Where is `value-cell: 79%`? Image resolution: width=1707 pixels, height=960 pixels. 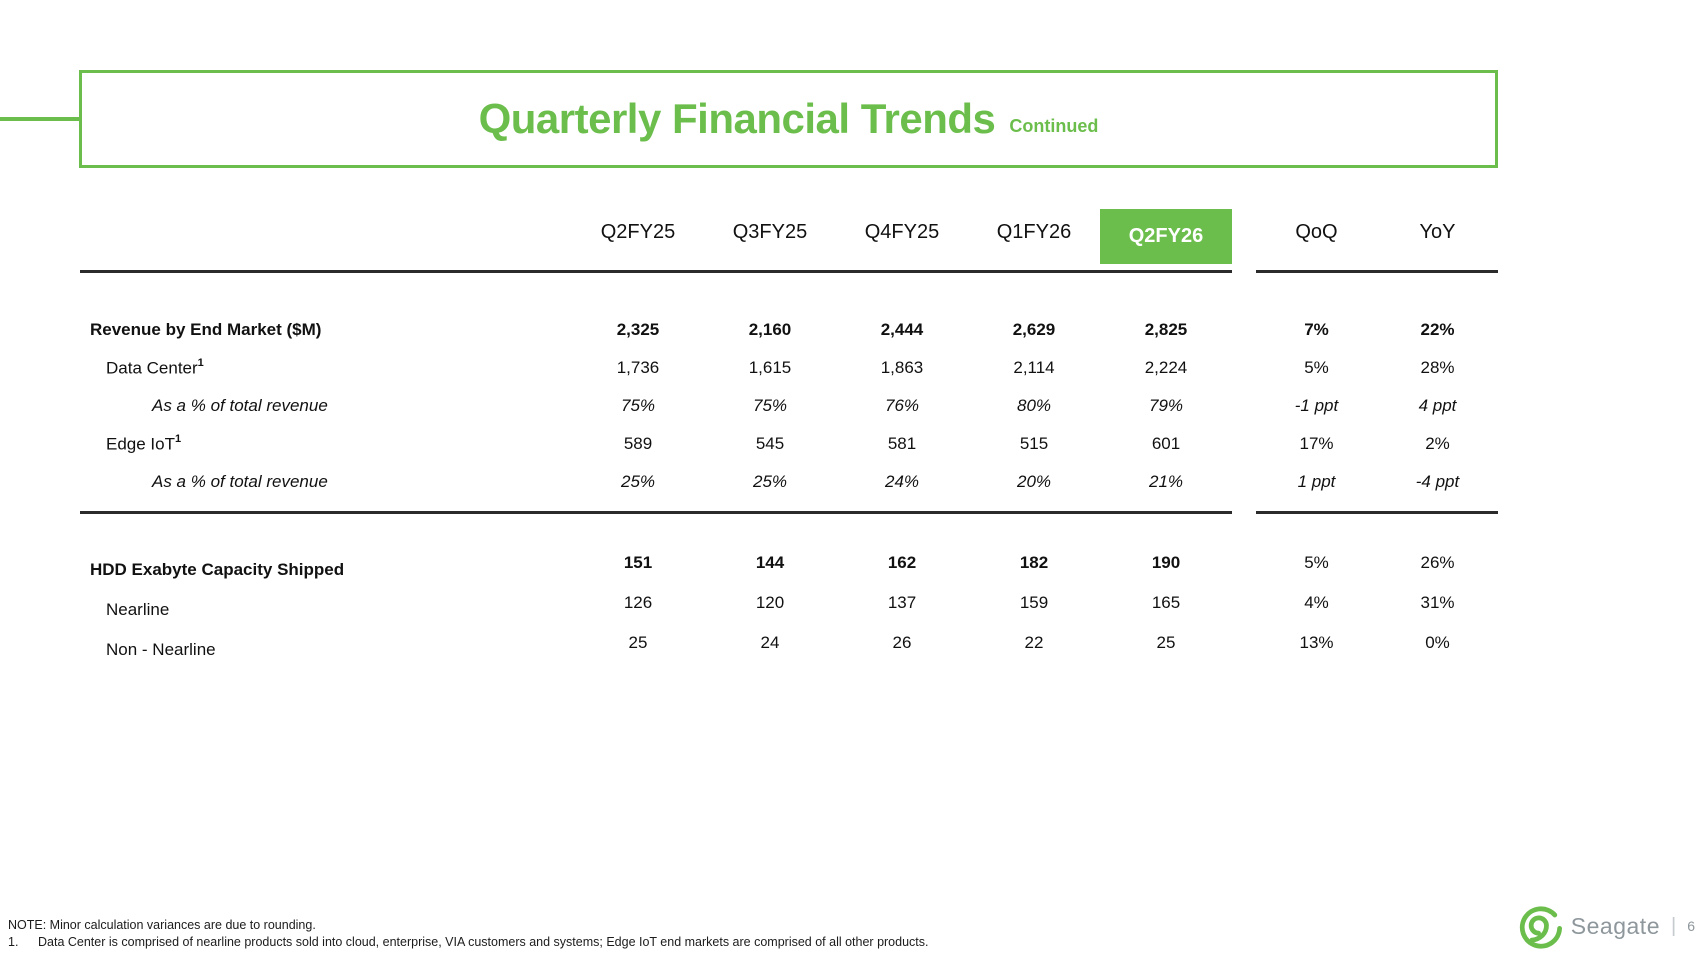 value-cell: 79% is located at coordinates (1166, 405).